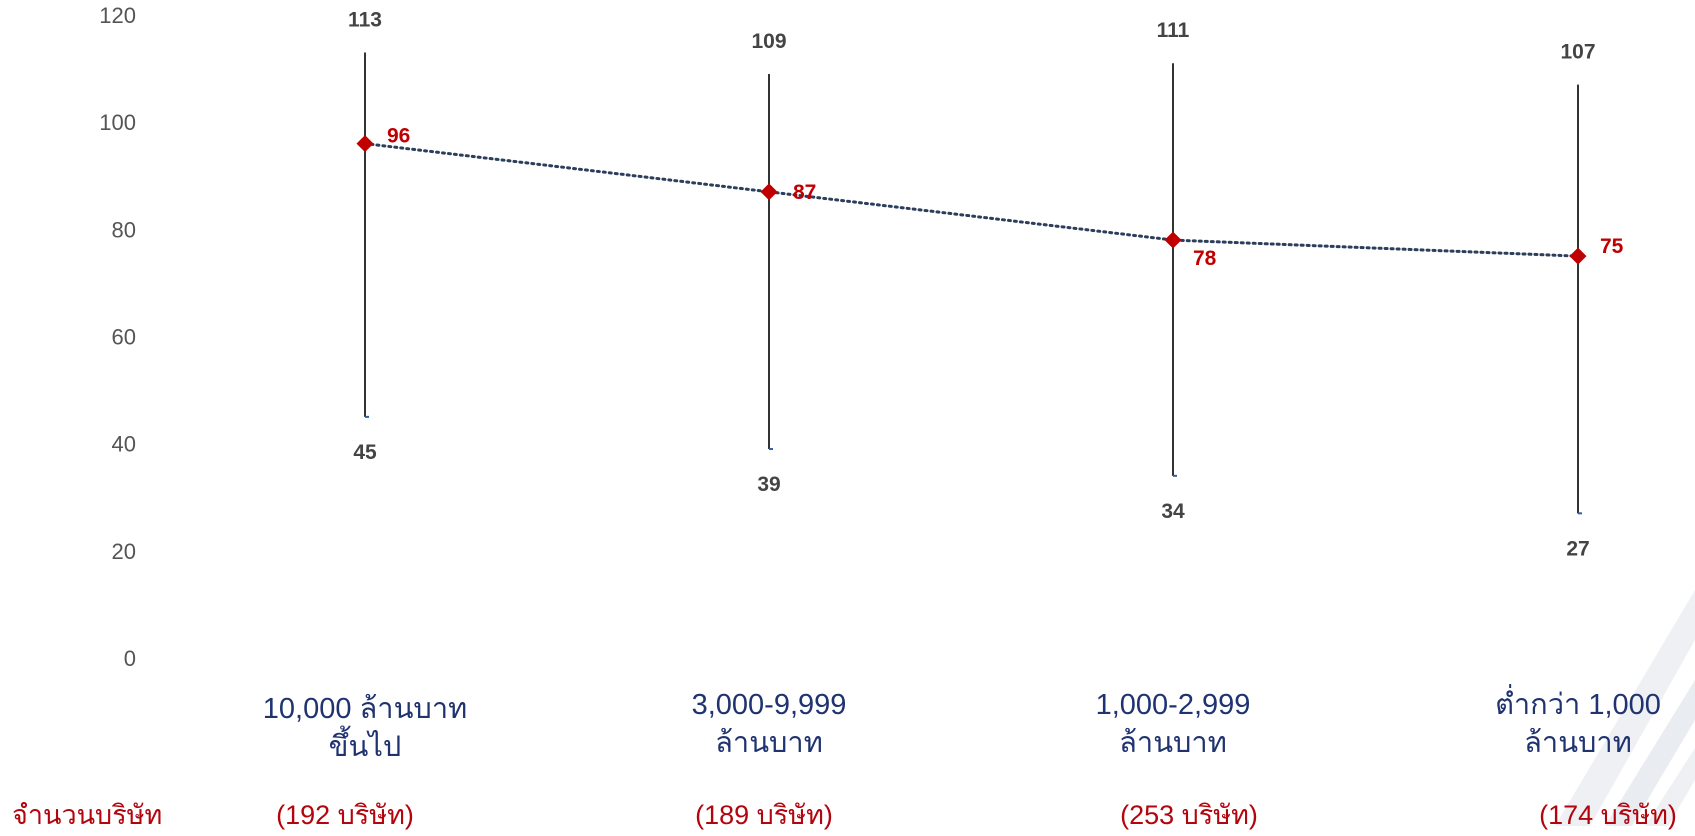  Describe the element at coordinates (365, 452) in the screenshot. I see `low-value-label: 45` at that location.